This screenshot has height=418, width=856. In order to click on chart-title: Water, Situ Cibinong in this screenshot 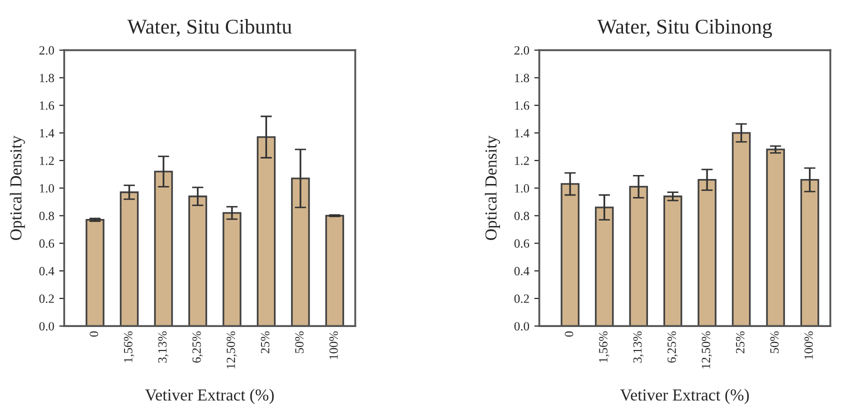, I will do `click(684, 28)`.